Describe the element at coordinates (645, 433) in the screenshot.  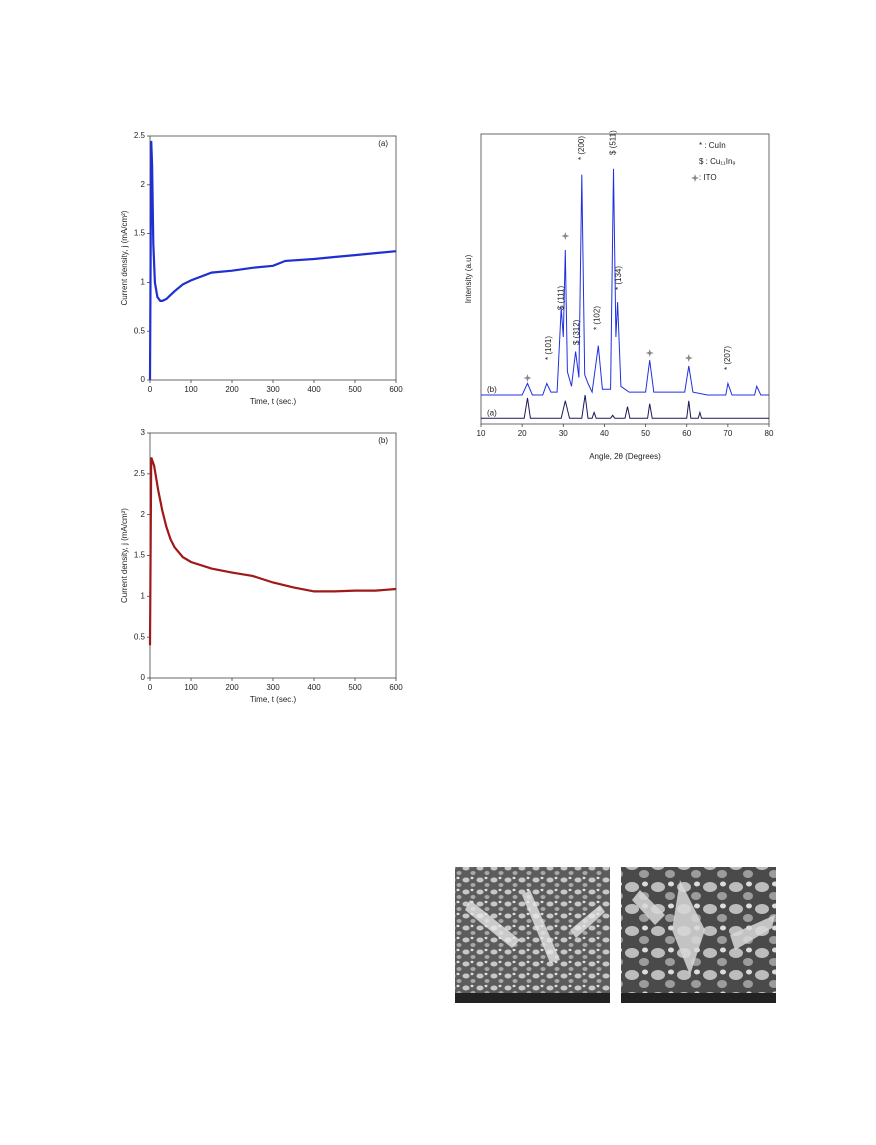
I see `x-tick-label: 50` at that location.